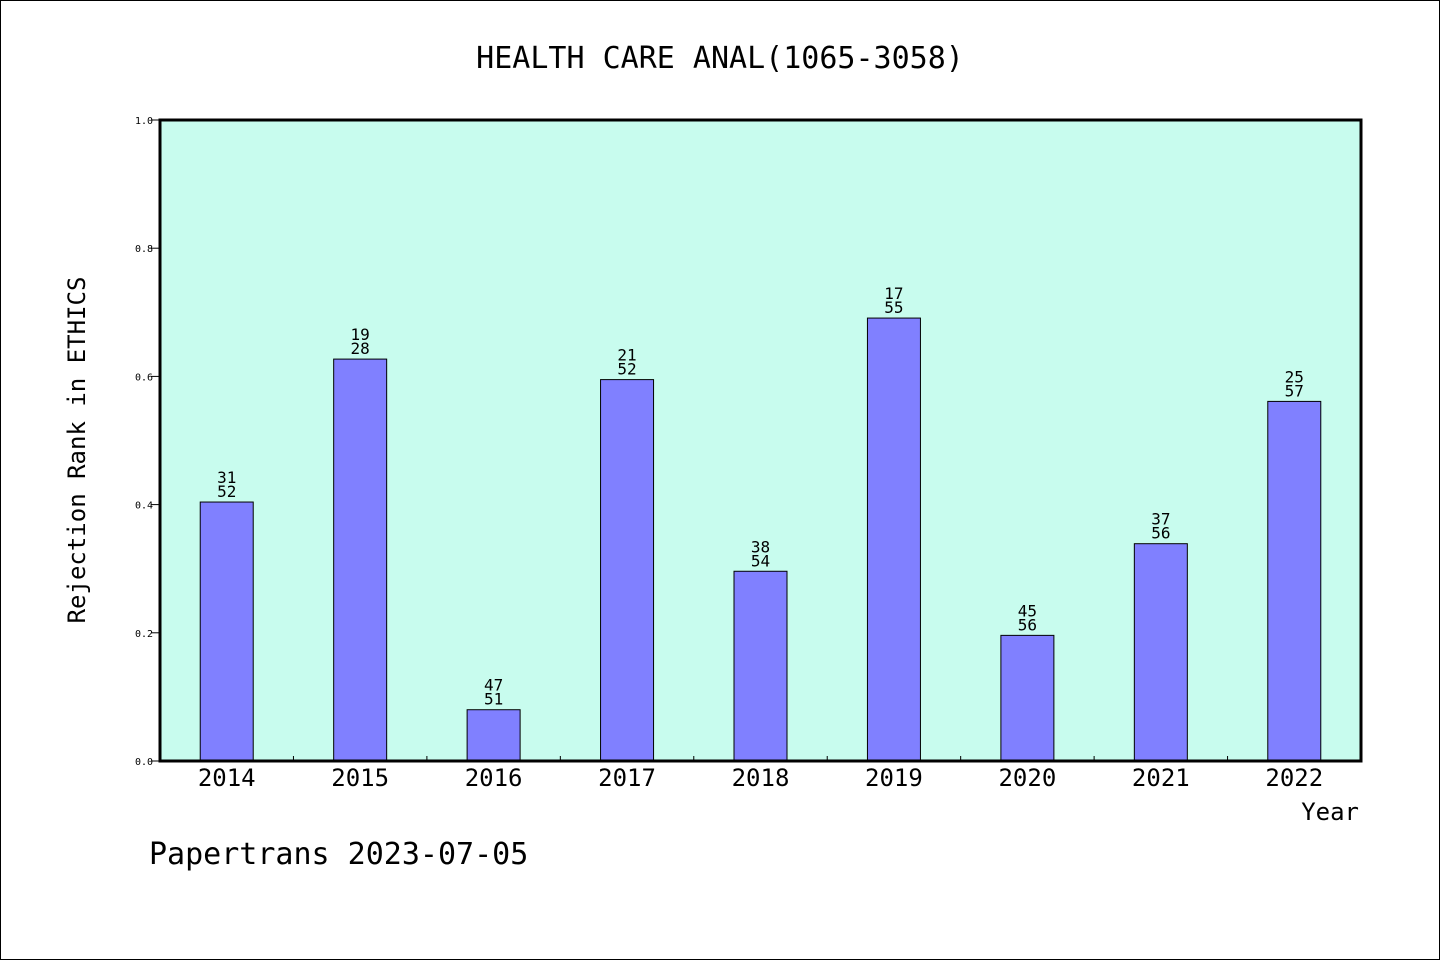  Describe the element at coordinates (360, 348) in the screenshot. I see `bar-label-bottom-2015: 28` at that location.